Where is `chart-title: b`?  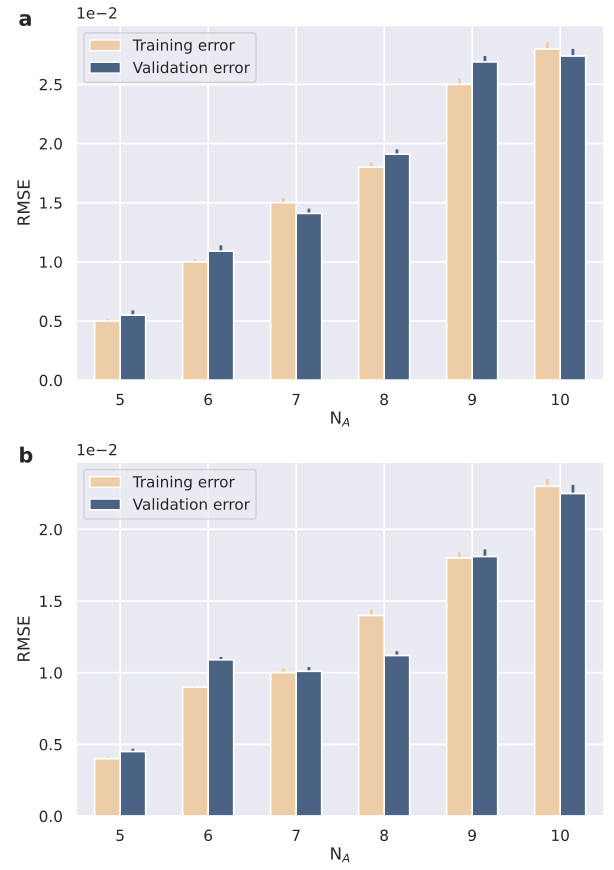
chart-title: b is located at coordinates (26, 454).